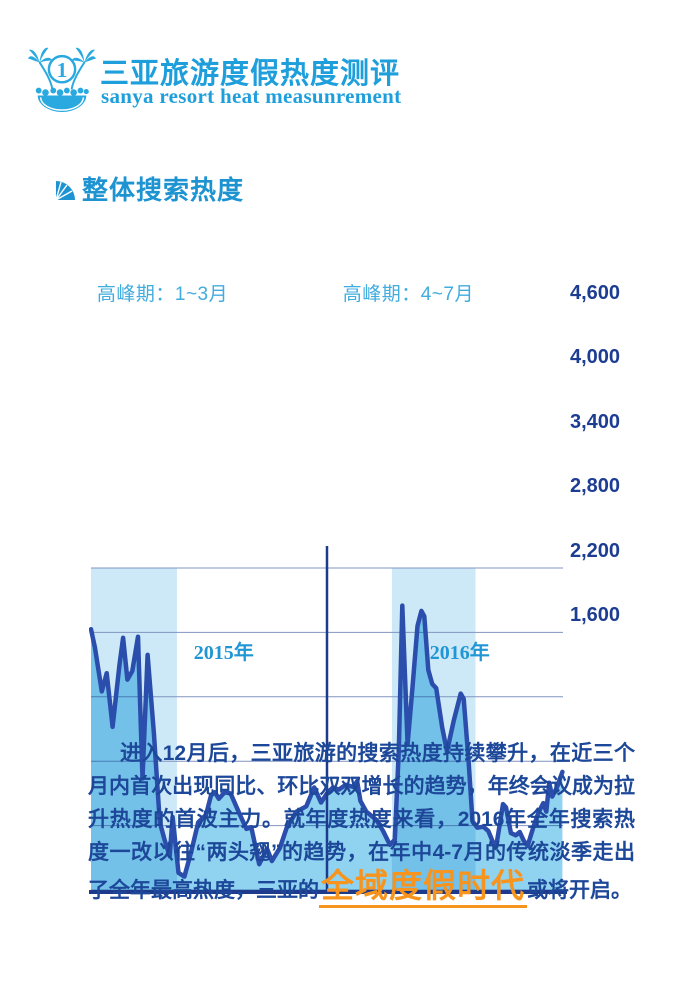 This screenshot has height=999, width=700. Describe the element at coordinates (595, 293) in the screenshot. I see `y-tick-label: 4,600` at that location.